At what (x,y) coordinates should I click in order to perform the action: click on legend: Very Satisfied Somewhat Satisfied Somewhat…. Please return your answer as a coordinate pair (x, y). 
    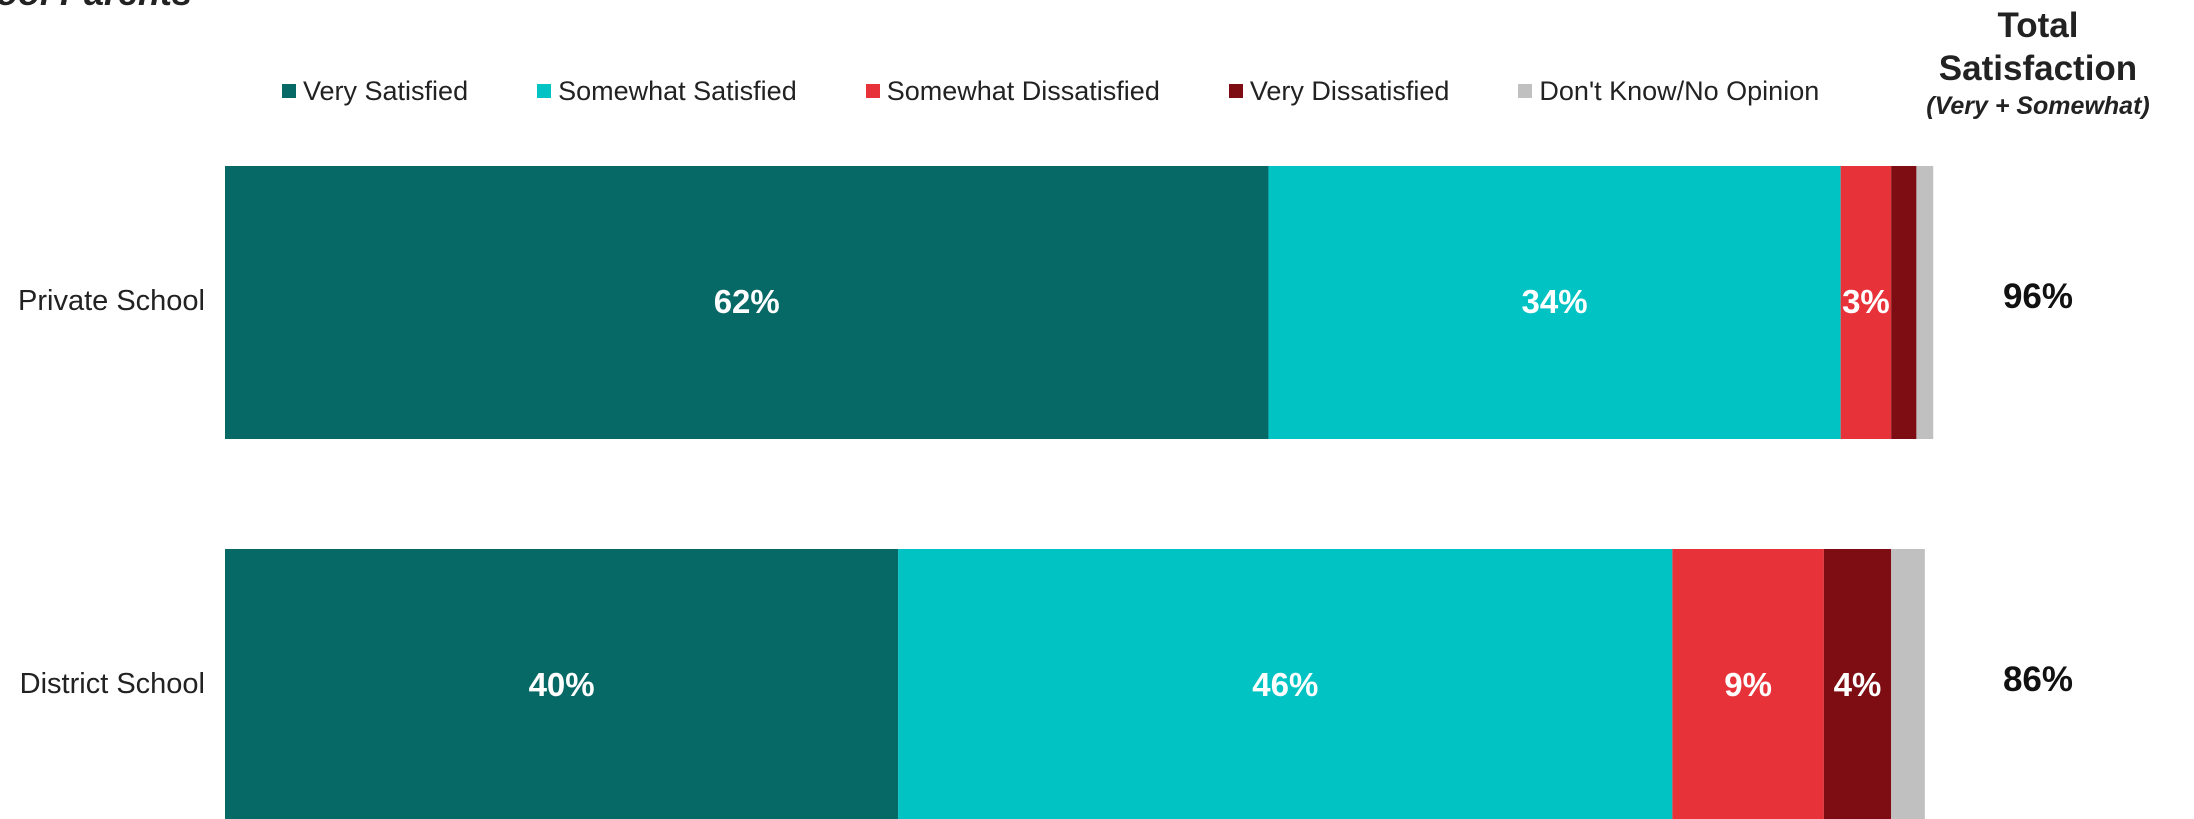
    Looking at the image, I should click on (1050, 91).